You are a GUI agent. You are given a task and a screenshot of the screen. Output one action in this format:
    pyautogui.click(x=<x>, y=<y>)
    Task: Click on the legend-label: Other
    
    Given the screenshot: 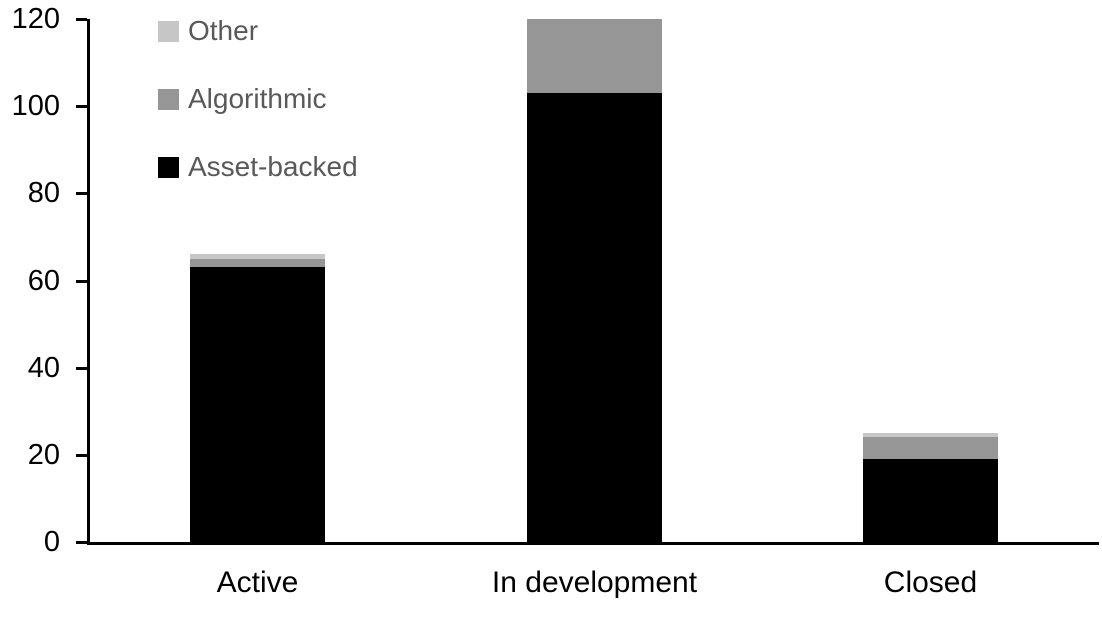 What is the action you would take?
    pyautogui.click(x=223, y=30)
    